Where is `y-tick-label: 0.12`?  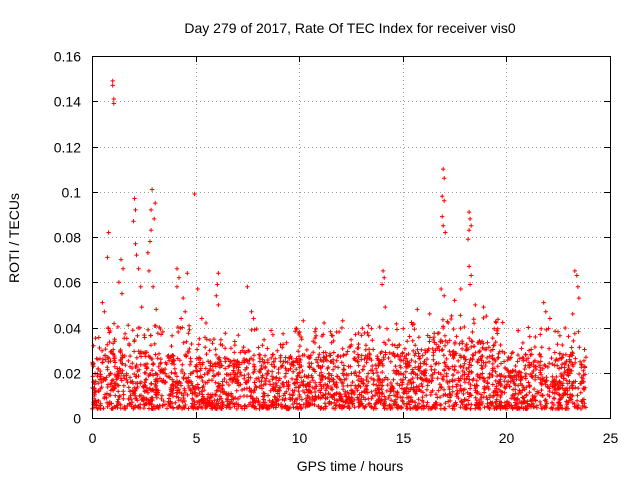
y-tick-label: 0.12 is located at coordinates (67, 148).